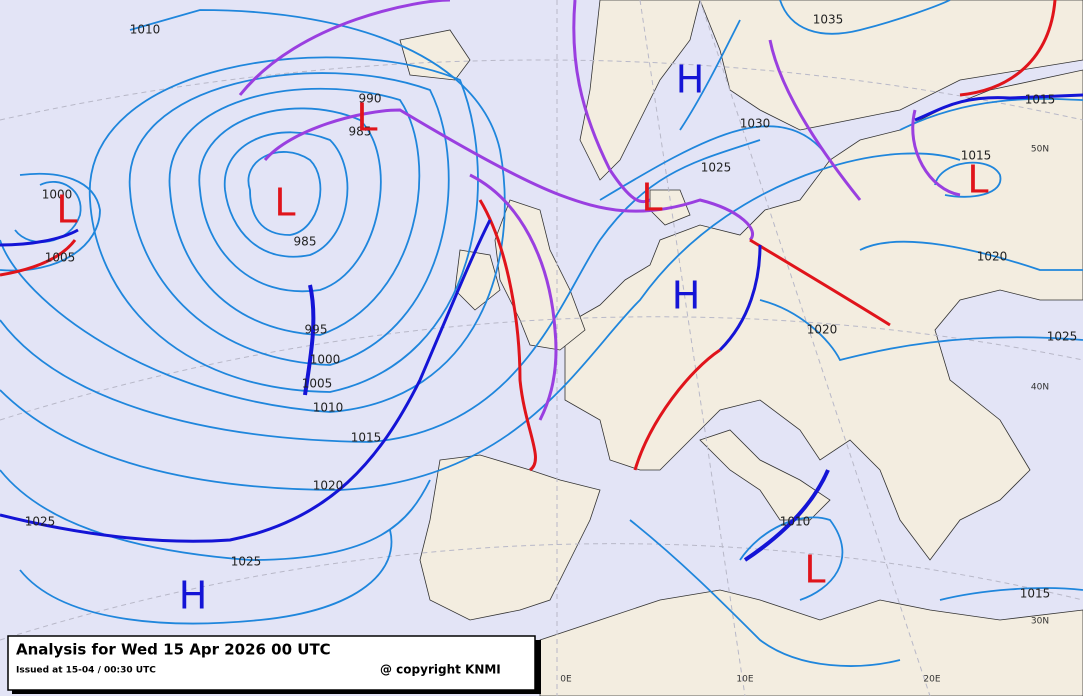 This screenshot has height=696, width=1083. Describe the element at coordinates (440, 670) in the screenshot. I see `copyright: @ copyright KNMI` at that location.